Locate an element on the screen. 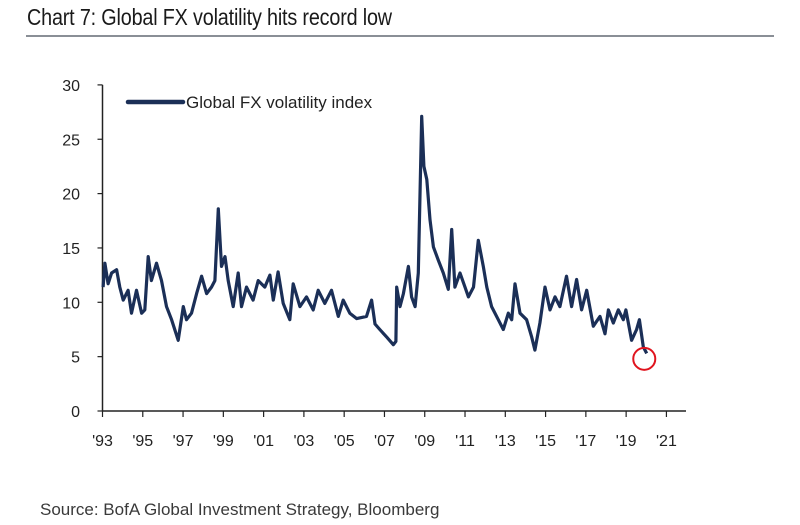  x-tick-label: '97 is located at coordinates (183, 441).